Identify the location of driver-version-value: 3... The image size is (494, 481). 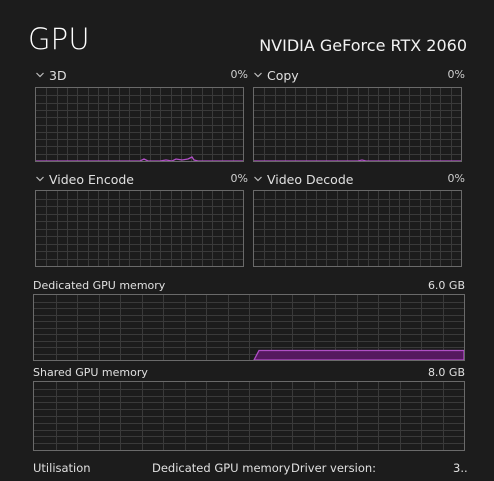
(460, 468).